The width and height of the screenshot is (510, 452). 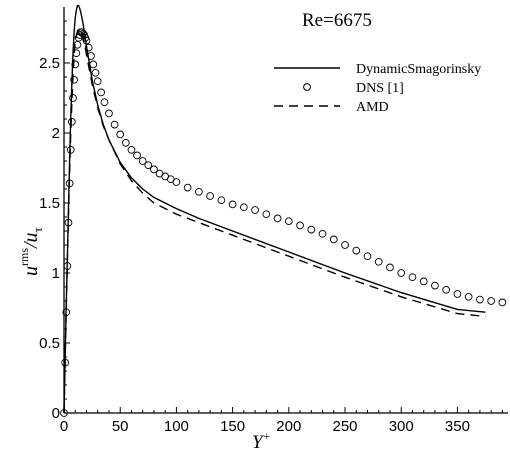 I want to click on y-axis-label-sup: rms, so click(x=24, y=257).